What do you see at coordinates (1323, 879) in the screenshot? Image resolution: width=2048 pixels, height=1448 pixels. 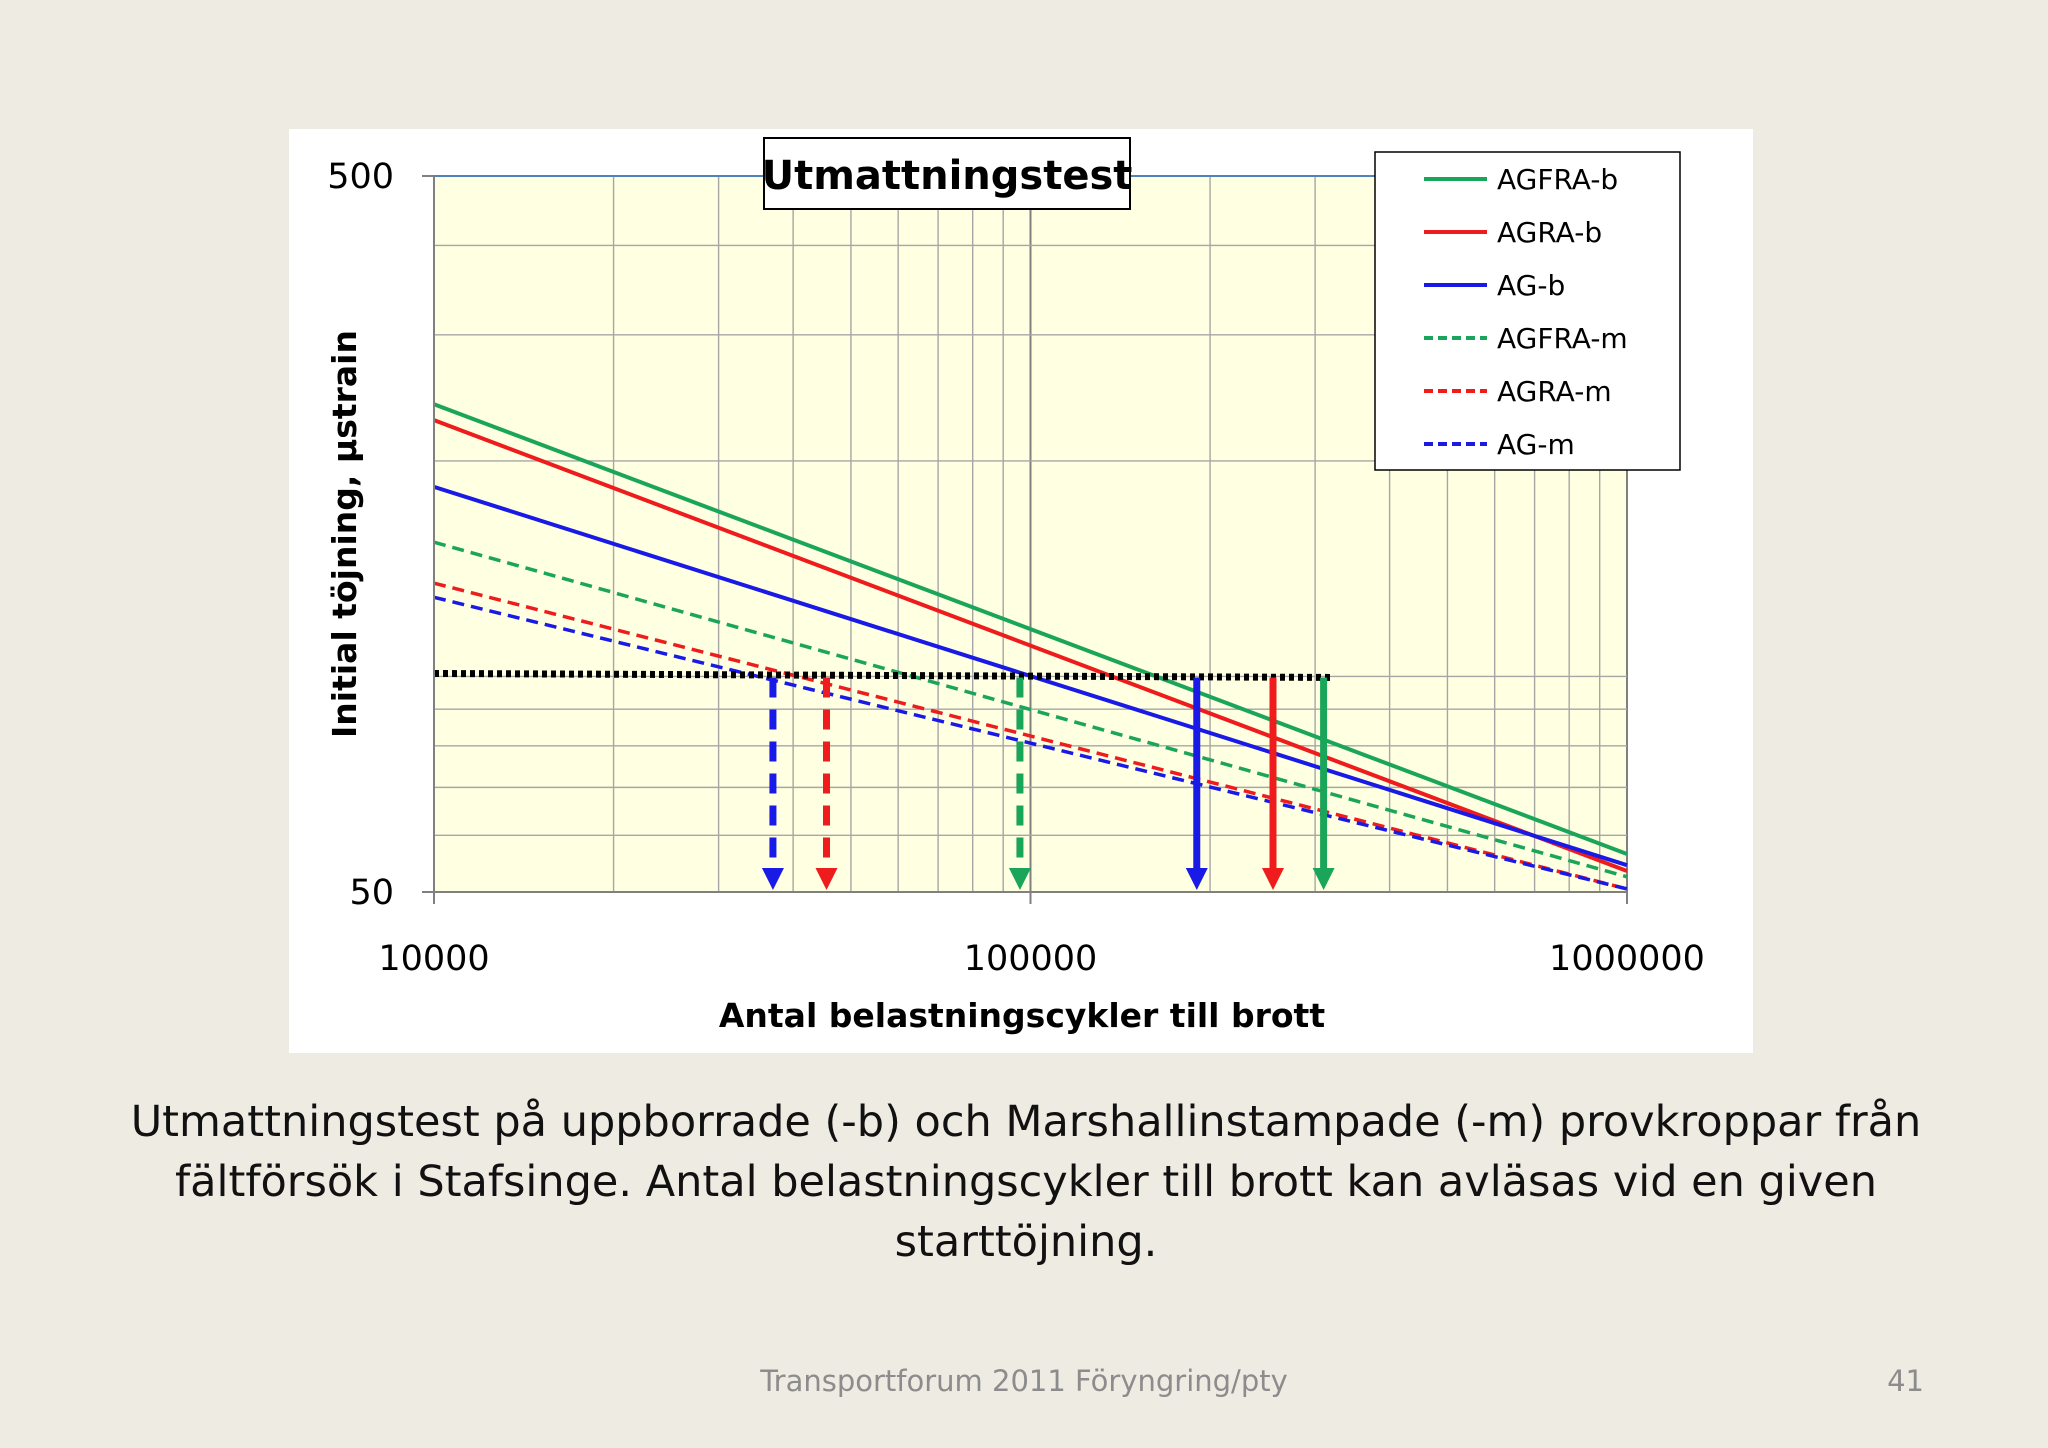 I see `readout-arrow-head-agfra-b` at bounding box center [1323, 879].